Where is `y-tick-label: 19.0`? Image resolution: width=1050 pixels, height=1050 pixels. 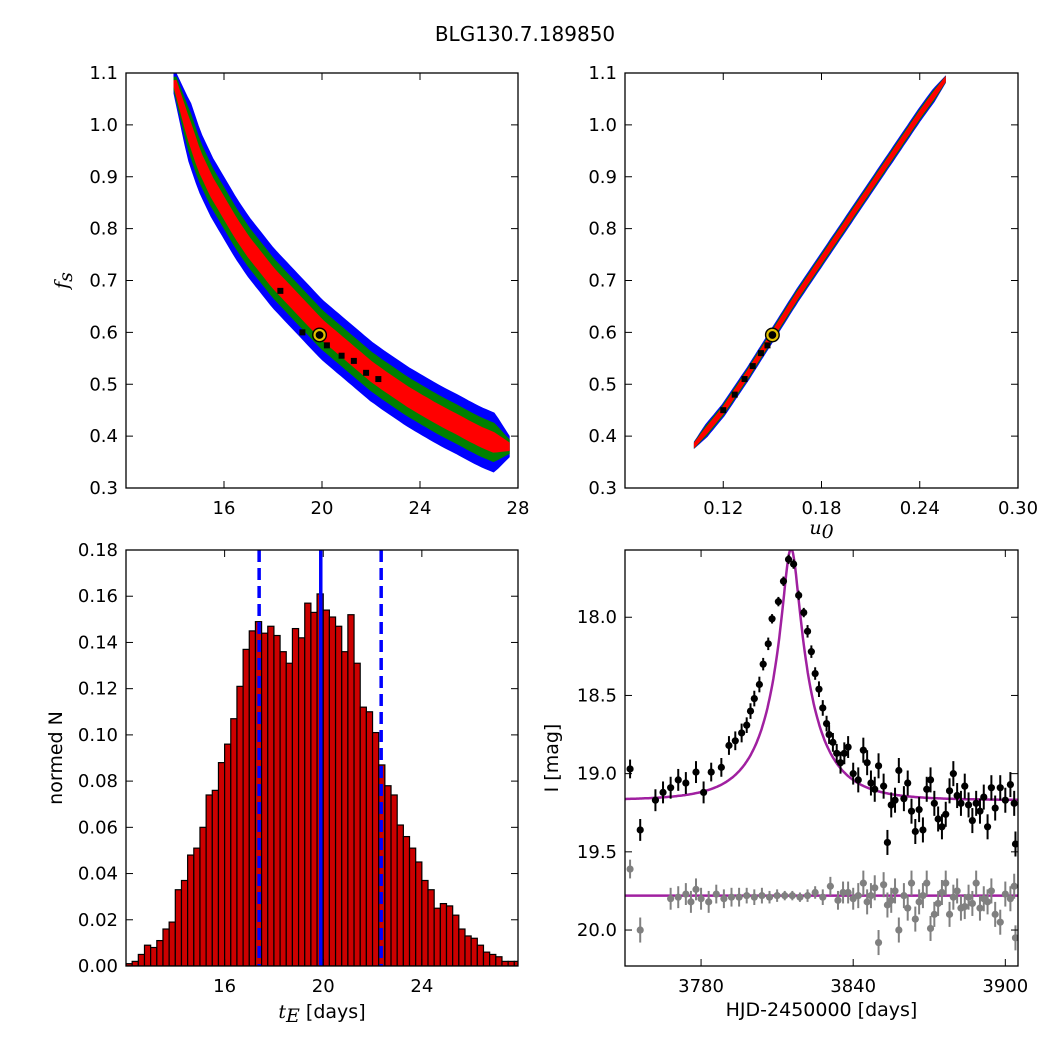
y-tick-label: 19.0 is located at coordinates (597, 774).